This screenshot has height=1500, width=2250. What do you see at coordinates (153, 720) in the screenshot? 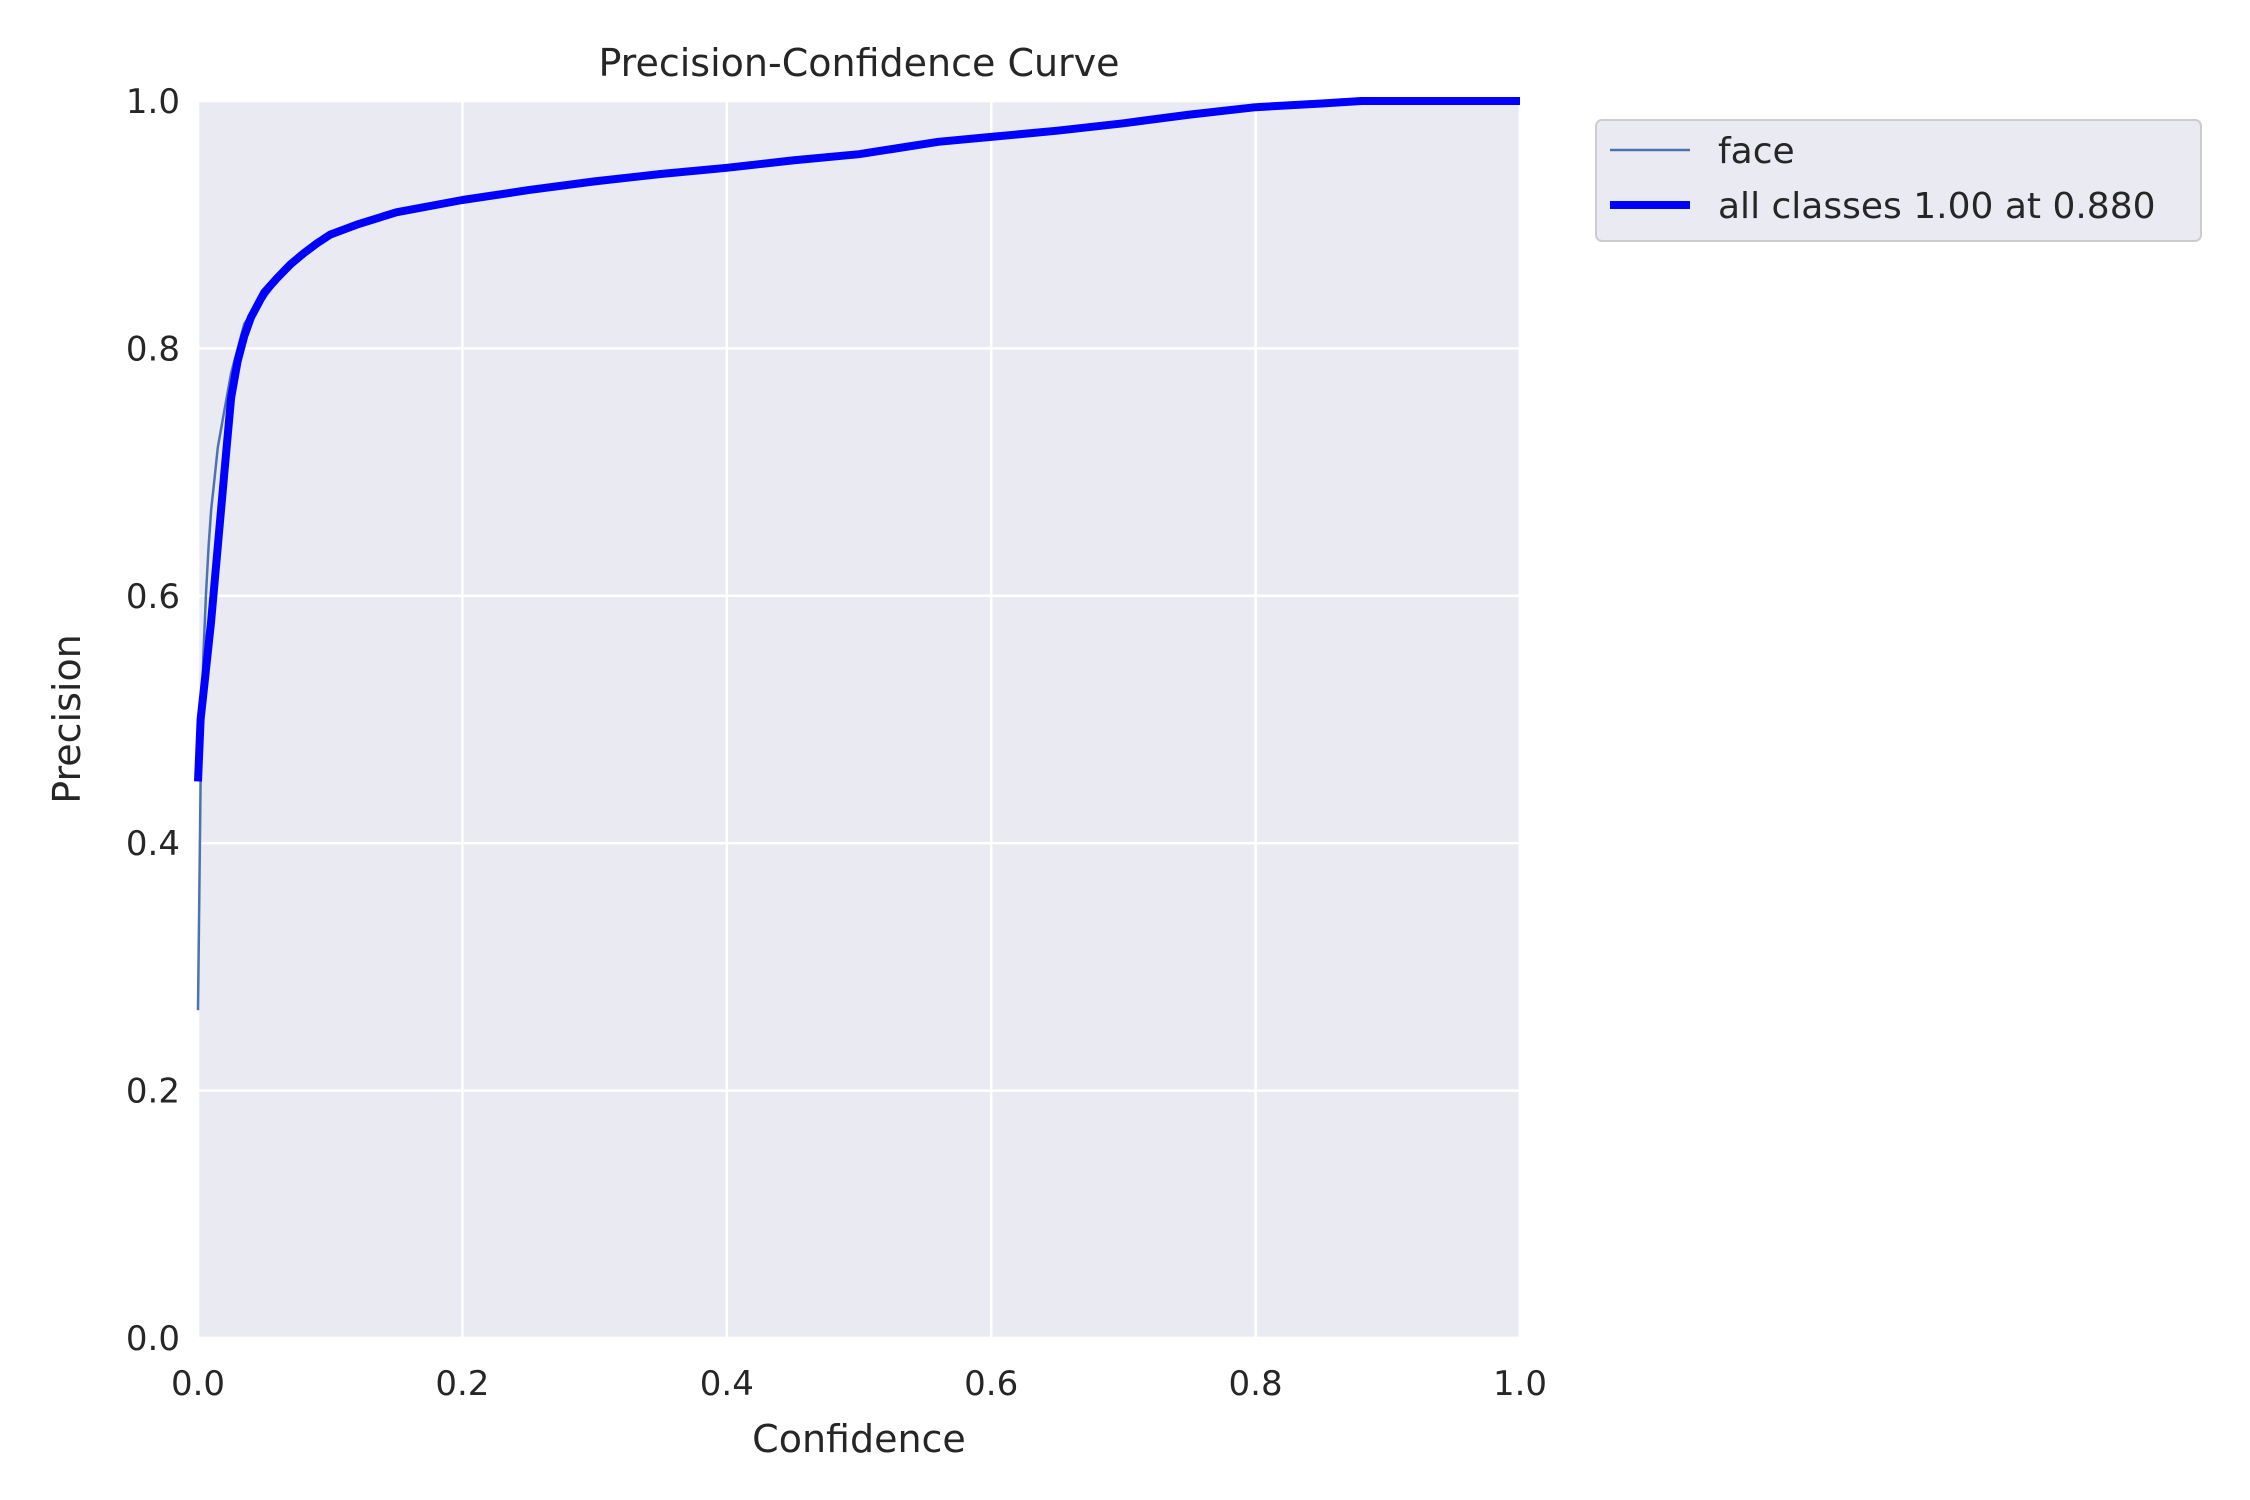
I see `y-tick-labels: 0.0 0.2 0.4 0.6 0.8 1.0` at bounding box center [153, 720].